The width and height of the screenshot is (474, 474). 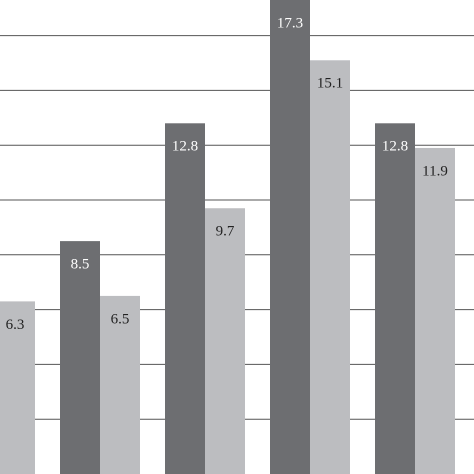 I want to click on value-label: 17.3, so click(x=290, y=23).